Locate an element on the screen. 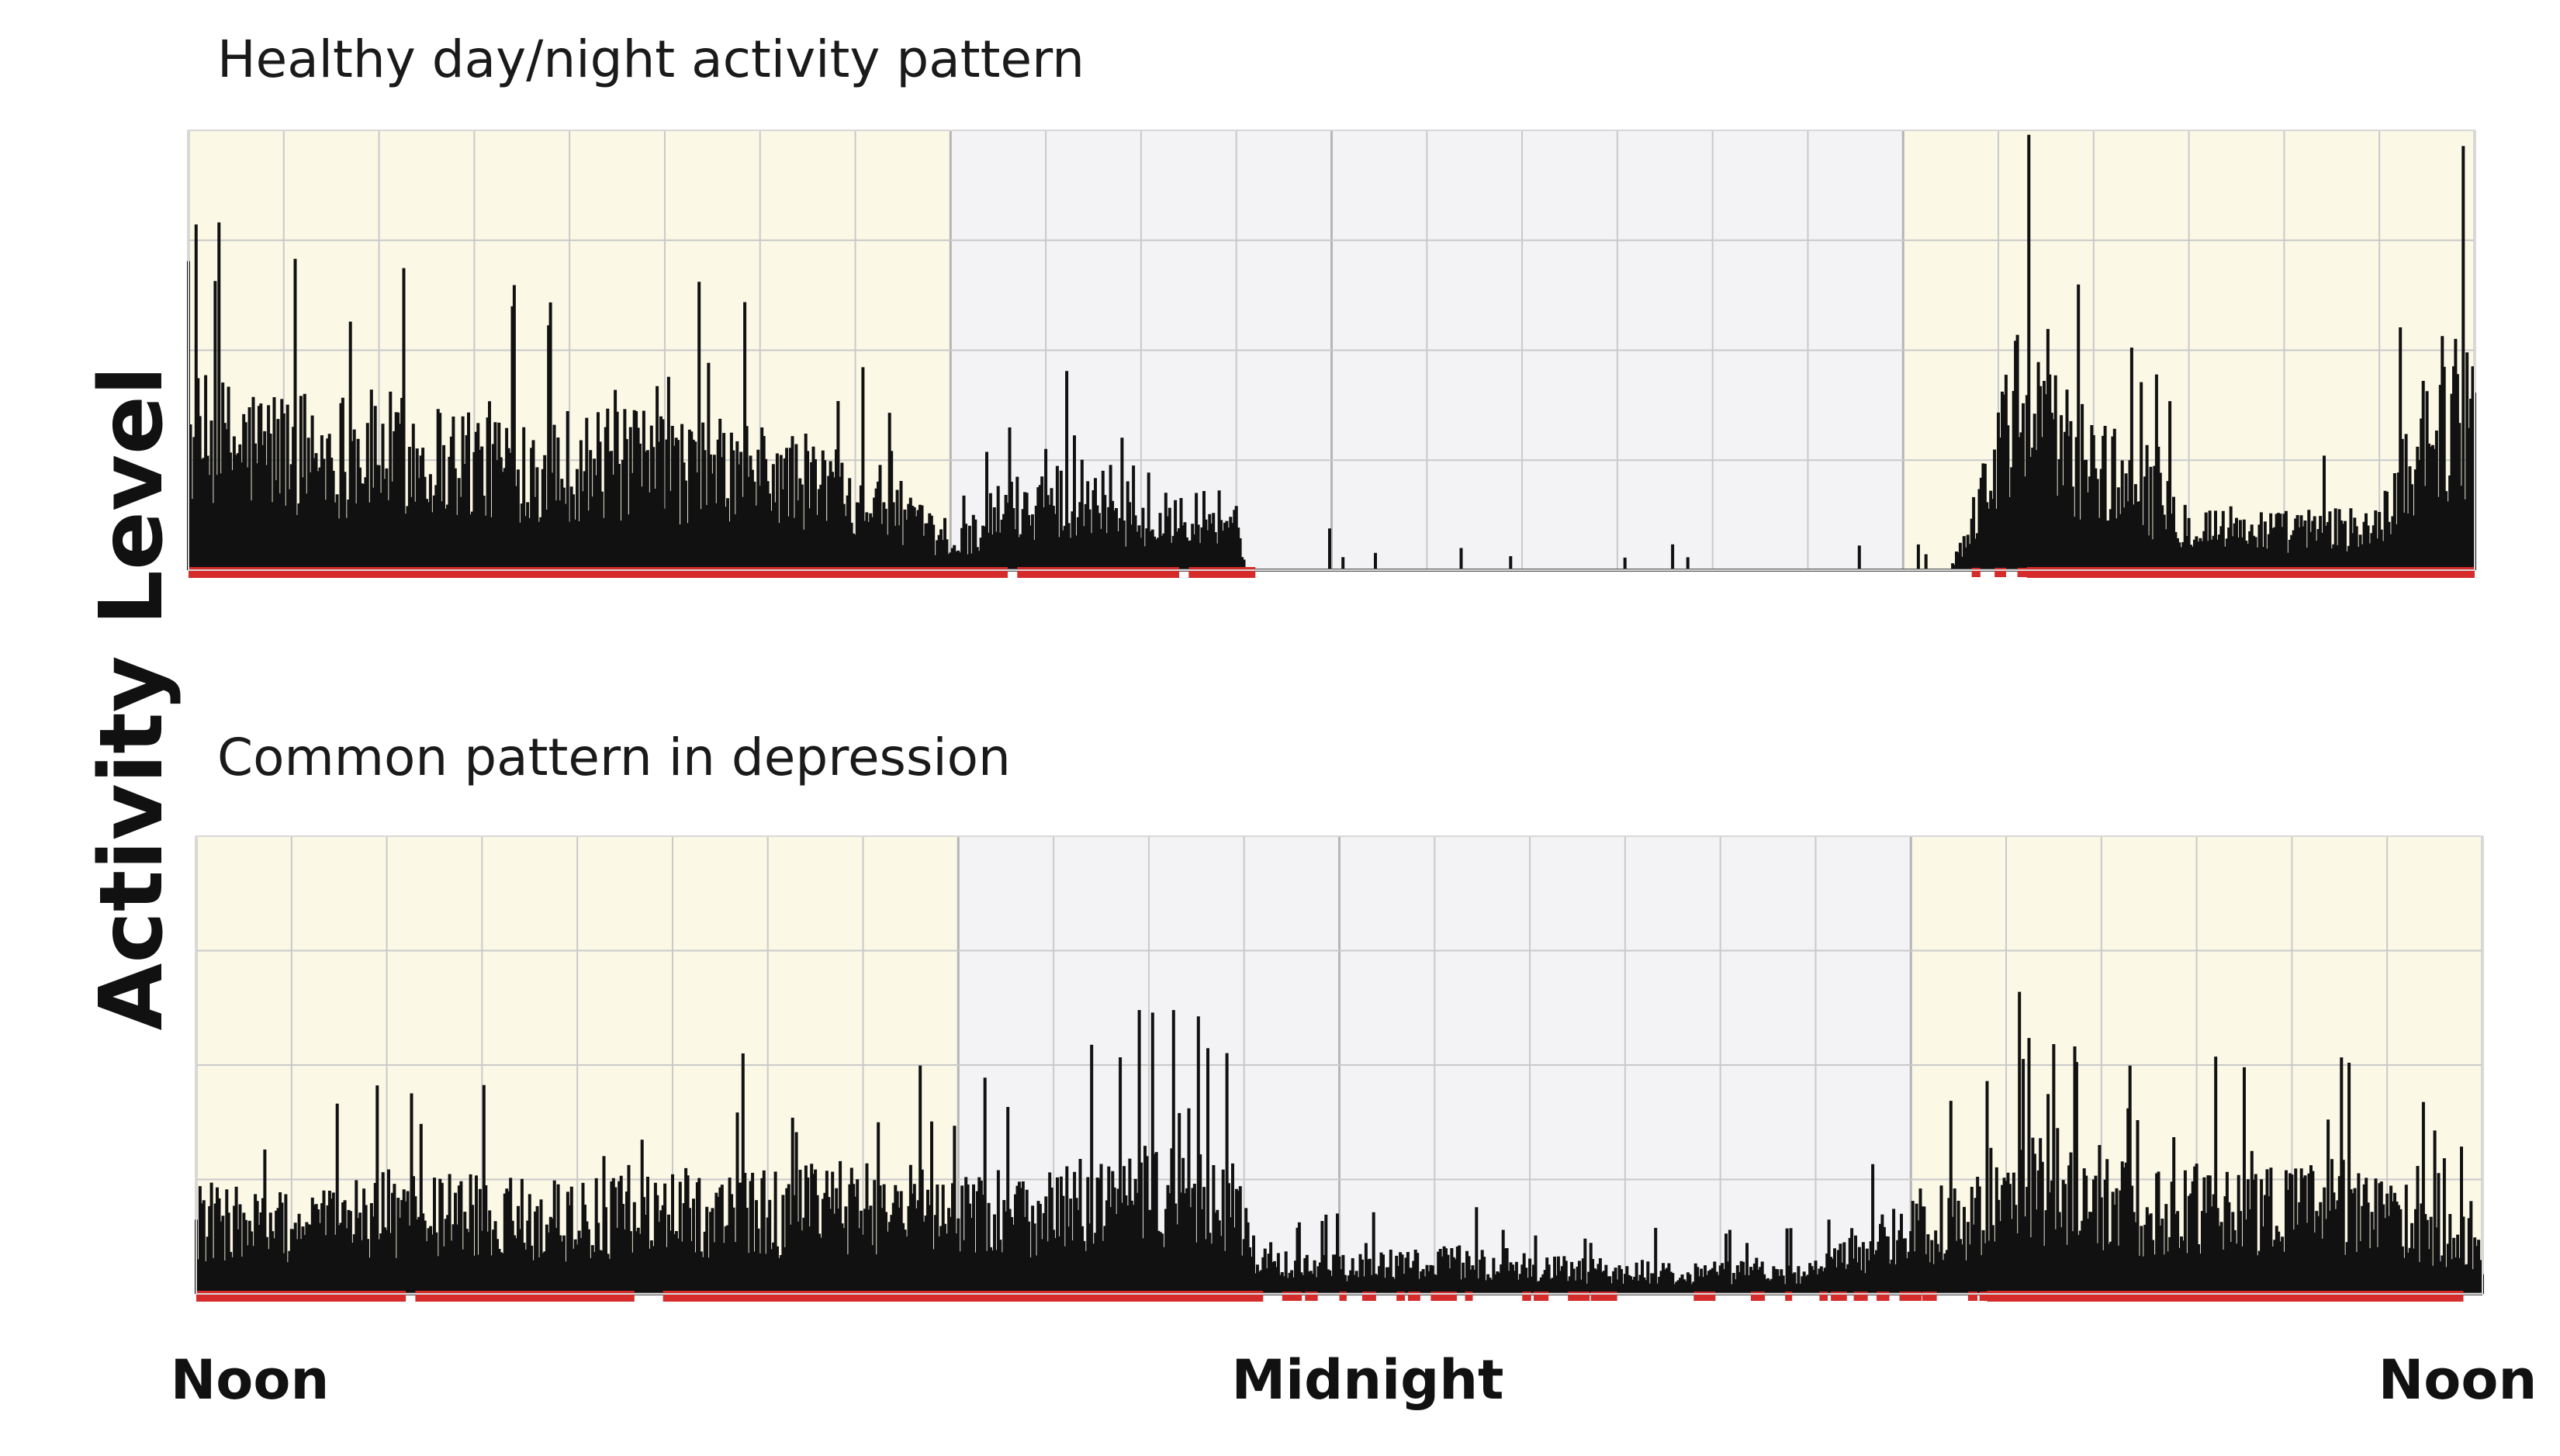 The image size is (2560, 1456). x-tick-midnight: Midnight is located at coordinates (1367, 1380).